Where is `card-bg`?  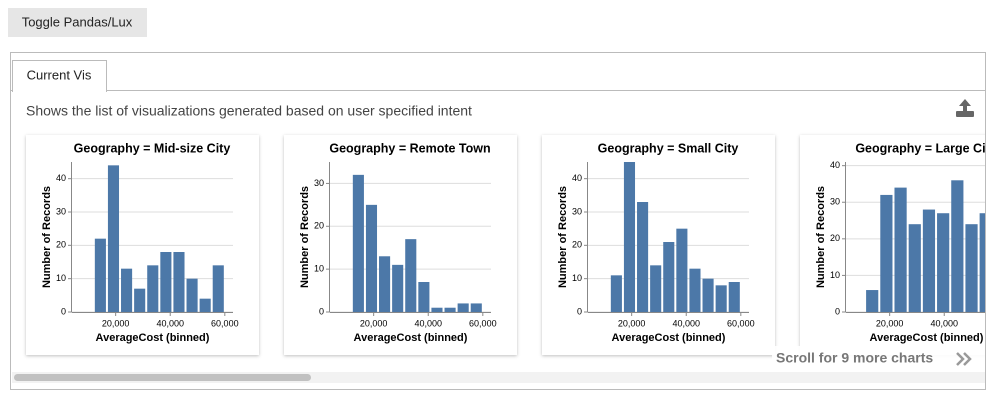
card-bg is located at coordinates (400, 245).